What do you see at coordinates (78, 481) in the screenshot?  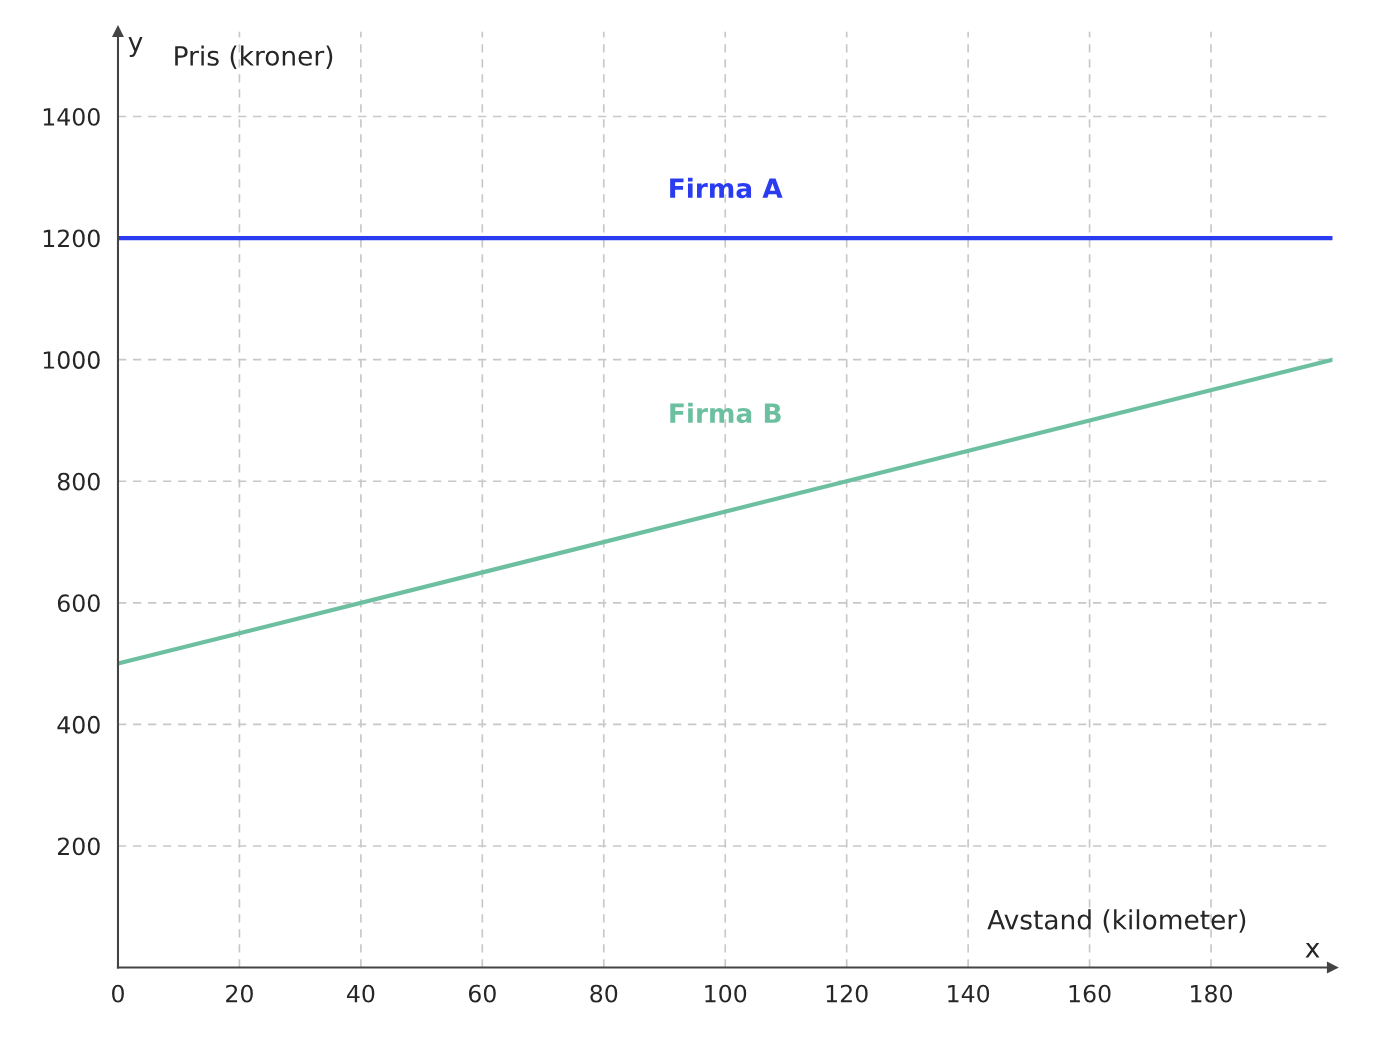 I see `y-tick-label: 800` at bounding box center [78, 481].